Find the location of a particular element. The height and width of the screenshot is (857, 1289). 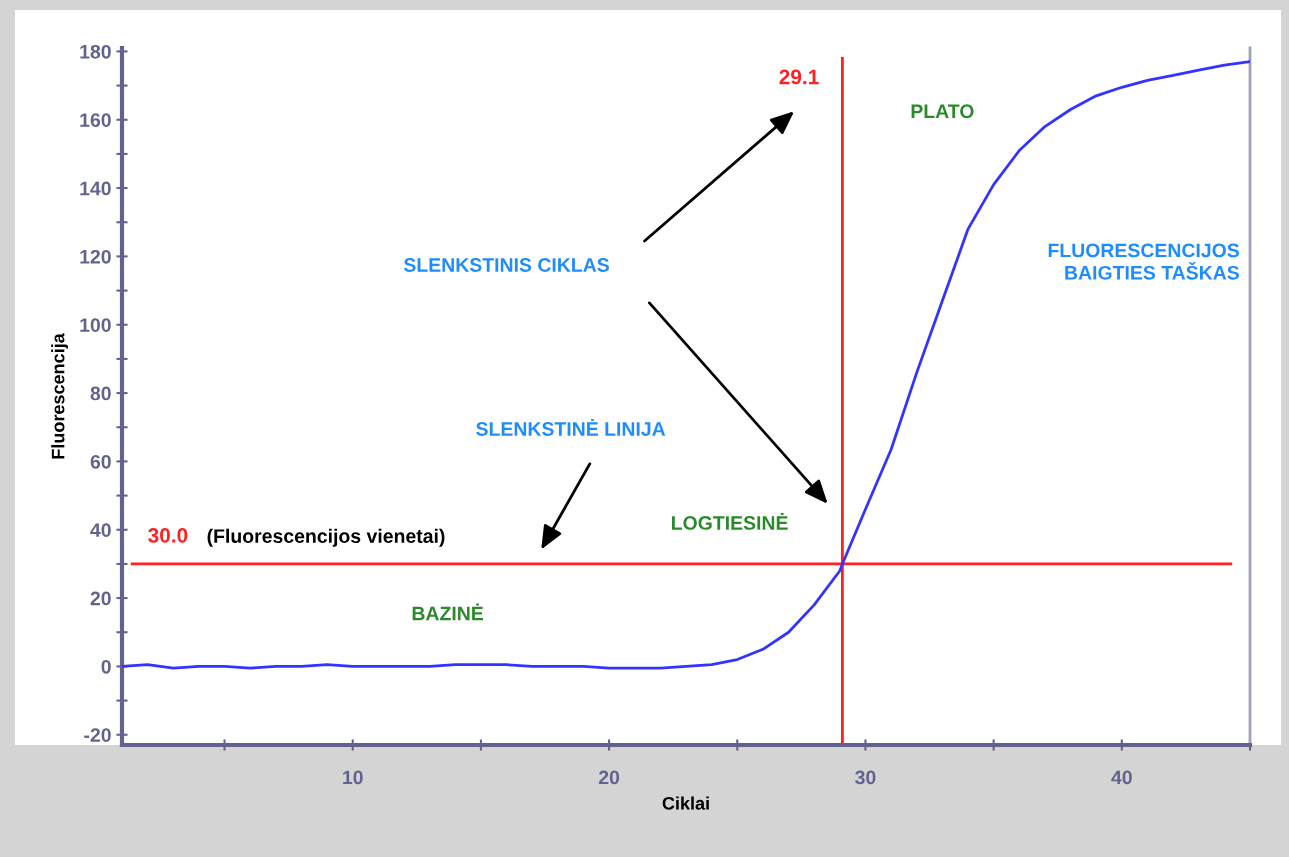

y-tick-label: 20 is located at coordinates (100, 598).